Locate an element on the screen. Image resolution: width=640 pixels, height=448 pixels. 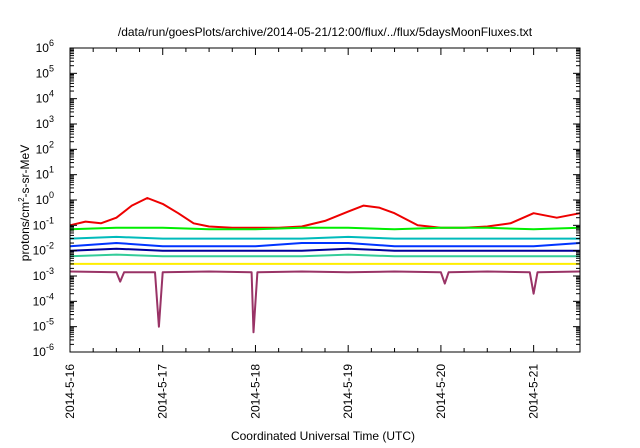
y-axis-label-prefix: protons/cm is located at coordinates (25, 231).